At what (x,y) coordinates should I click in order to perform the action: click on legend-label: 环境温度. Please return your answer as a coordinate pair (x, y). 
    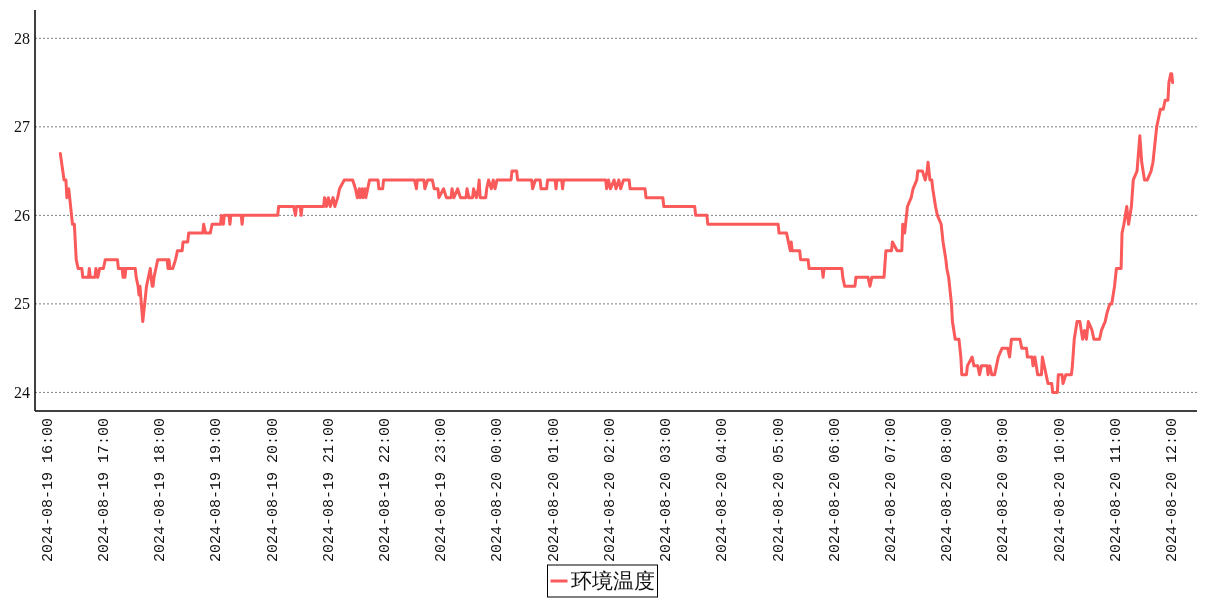
    Looking at the image, I should click on (612, 581).